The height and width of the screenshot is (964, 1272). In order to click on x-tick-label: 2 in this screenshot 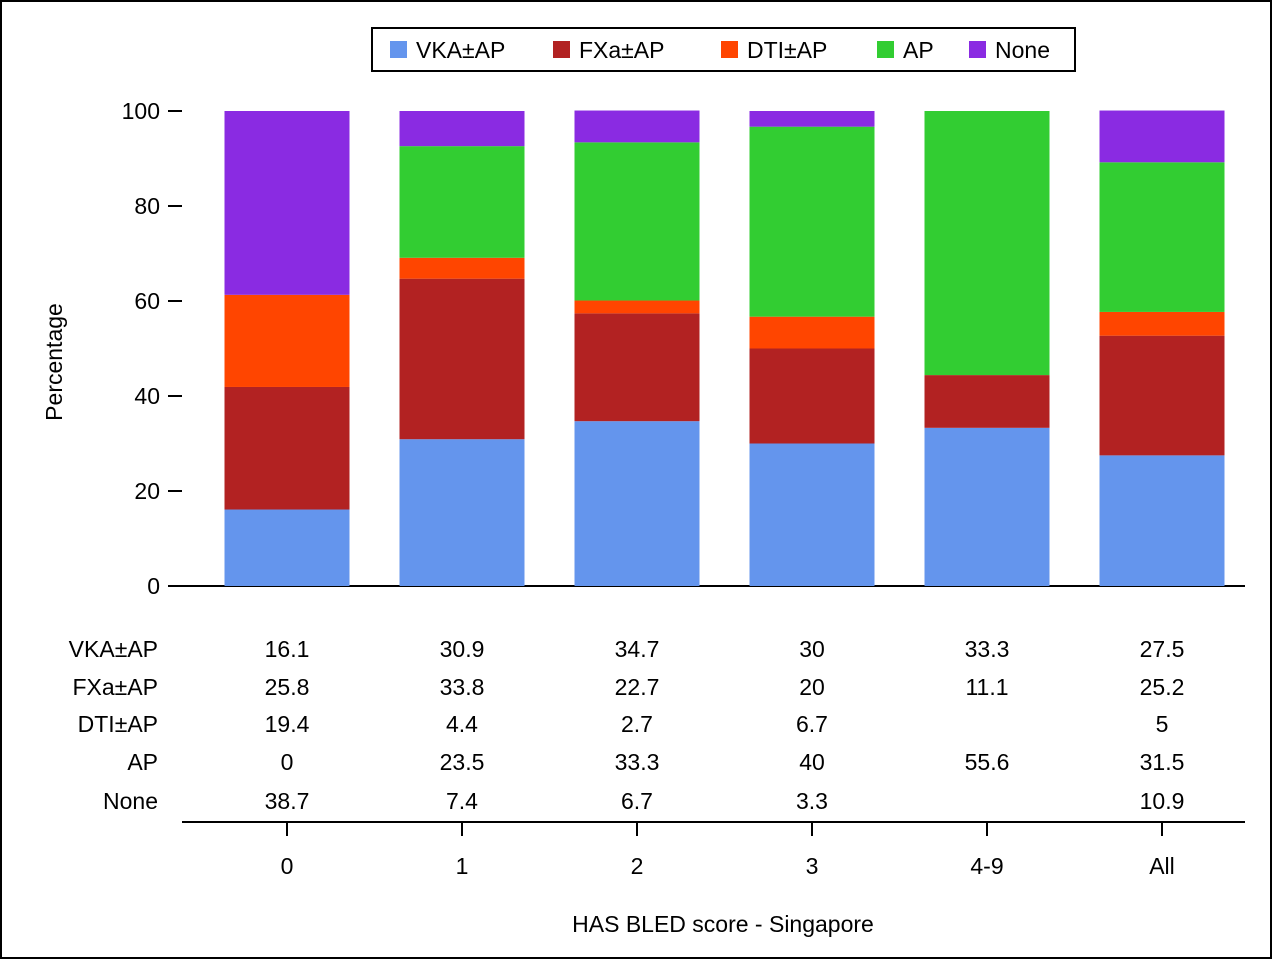, I will do `click(637, 866)`.